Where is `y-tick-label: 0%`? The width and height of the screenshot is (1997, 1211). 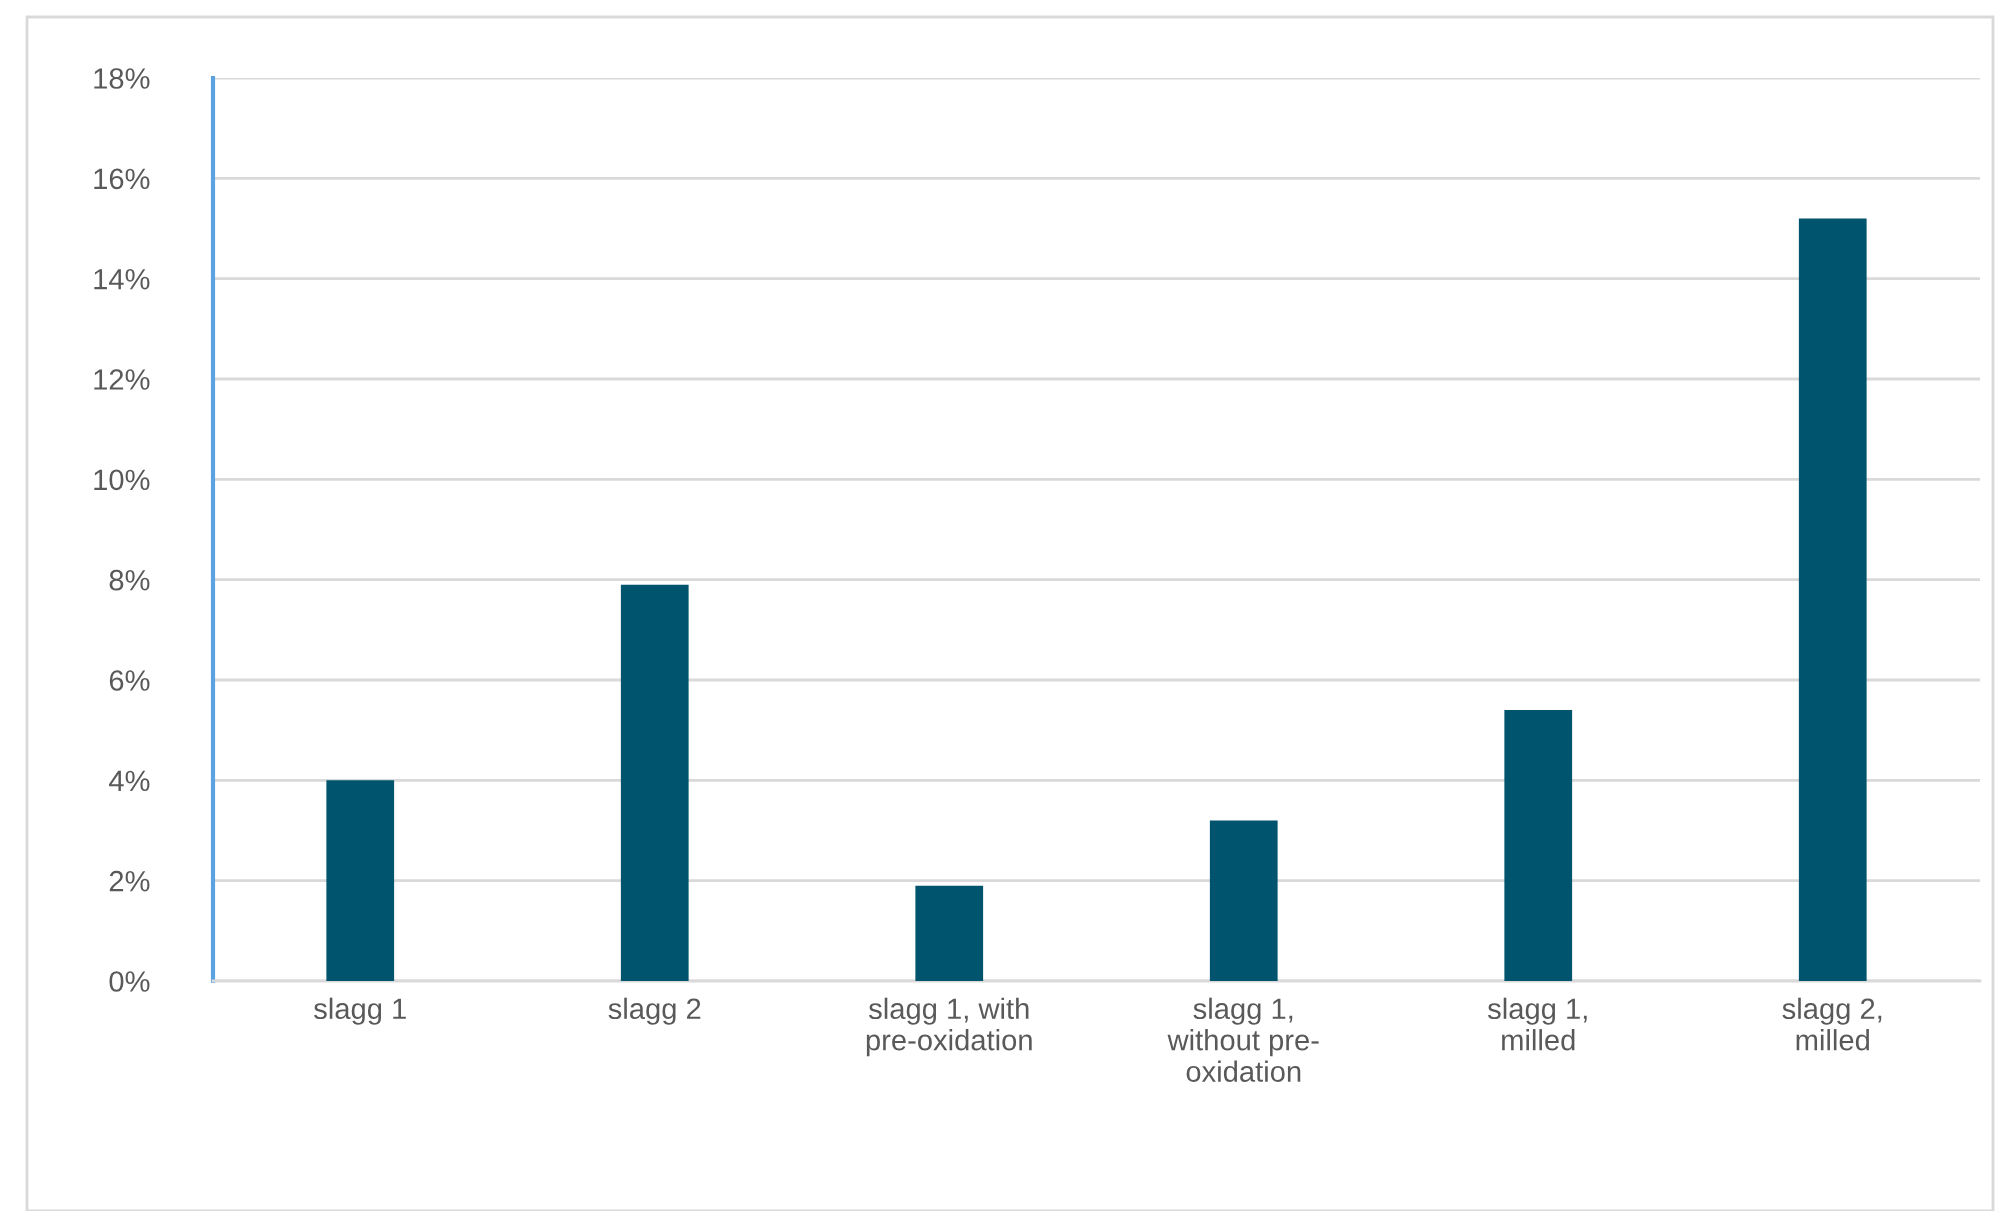 y-tick-label: 0% is located at coordinates (129, 981).